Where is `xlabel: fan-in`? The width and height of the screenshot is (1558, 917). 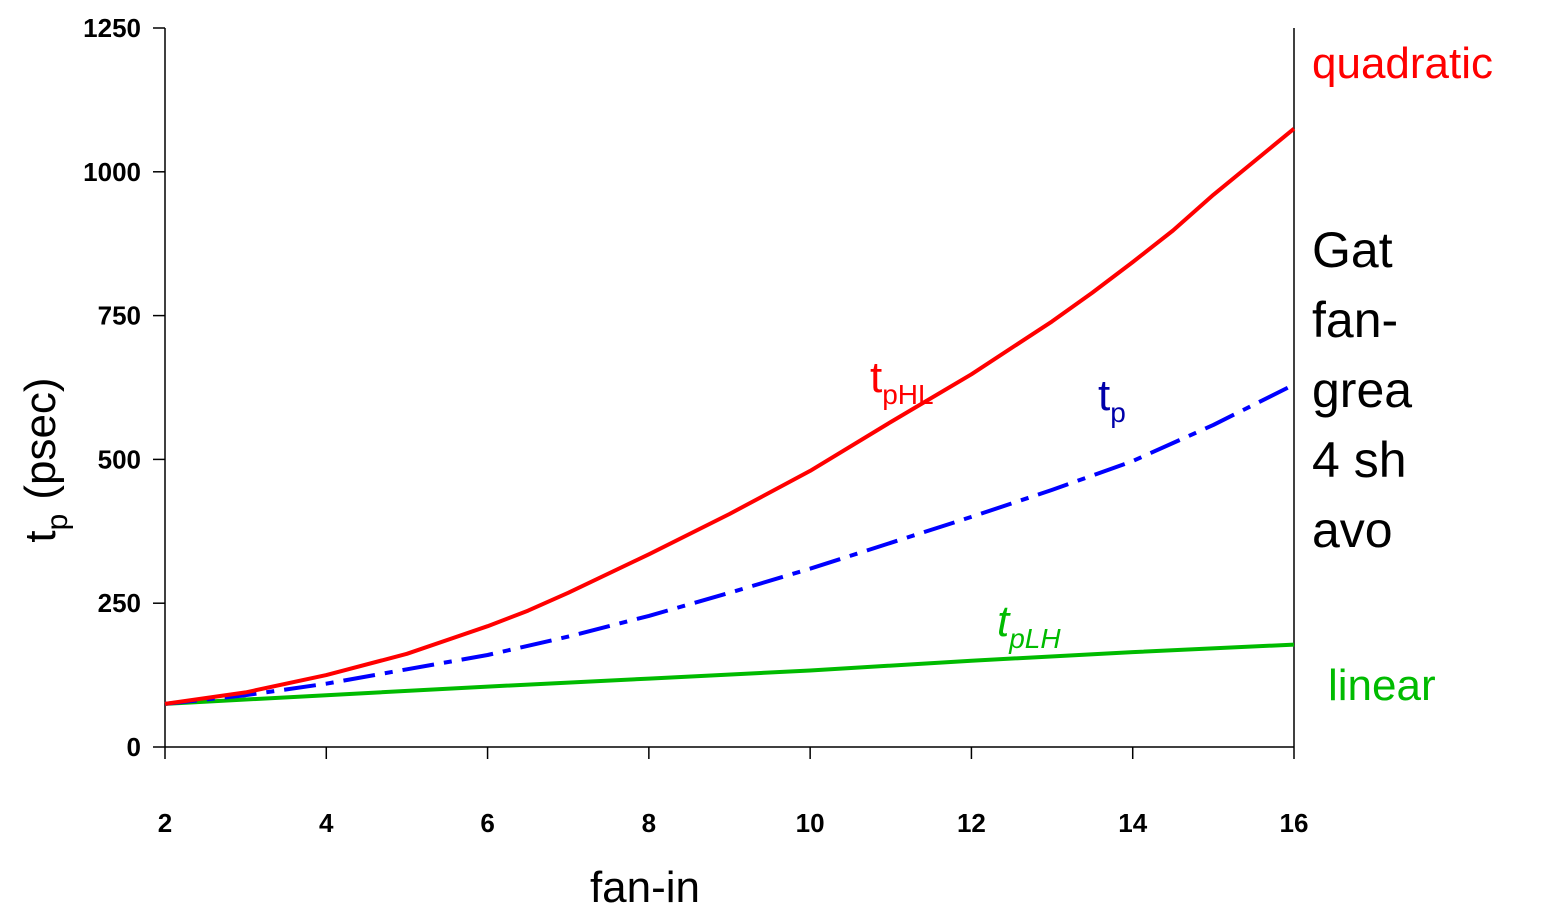 xlabel: fan-in is located at coordinates (645, 887).